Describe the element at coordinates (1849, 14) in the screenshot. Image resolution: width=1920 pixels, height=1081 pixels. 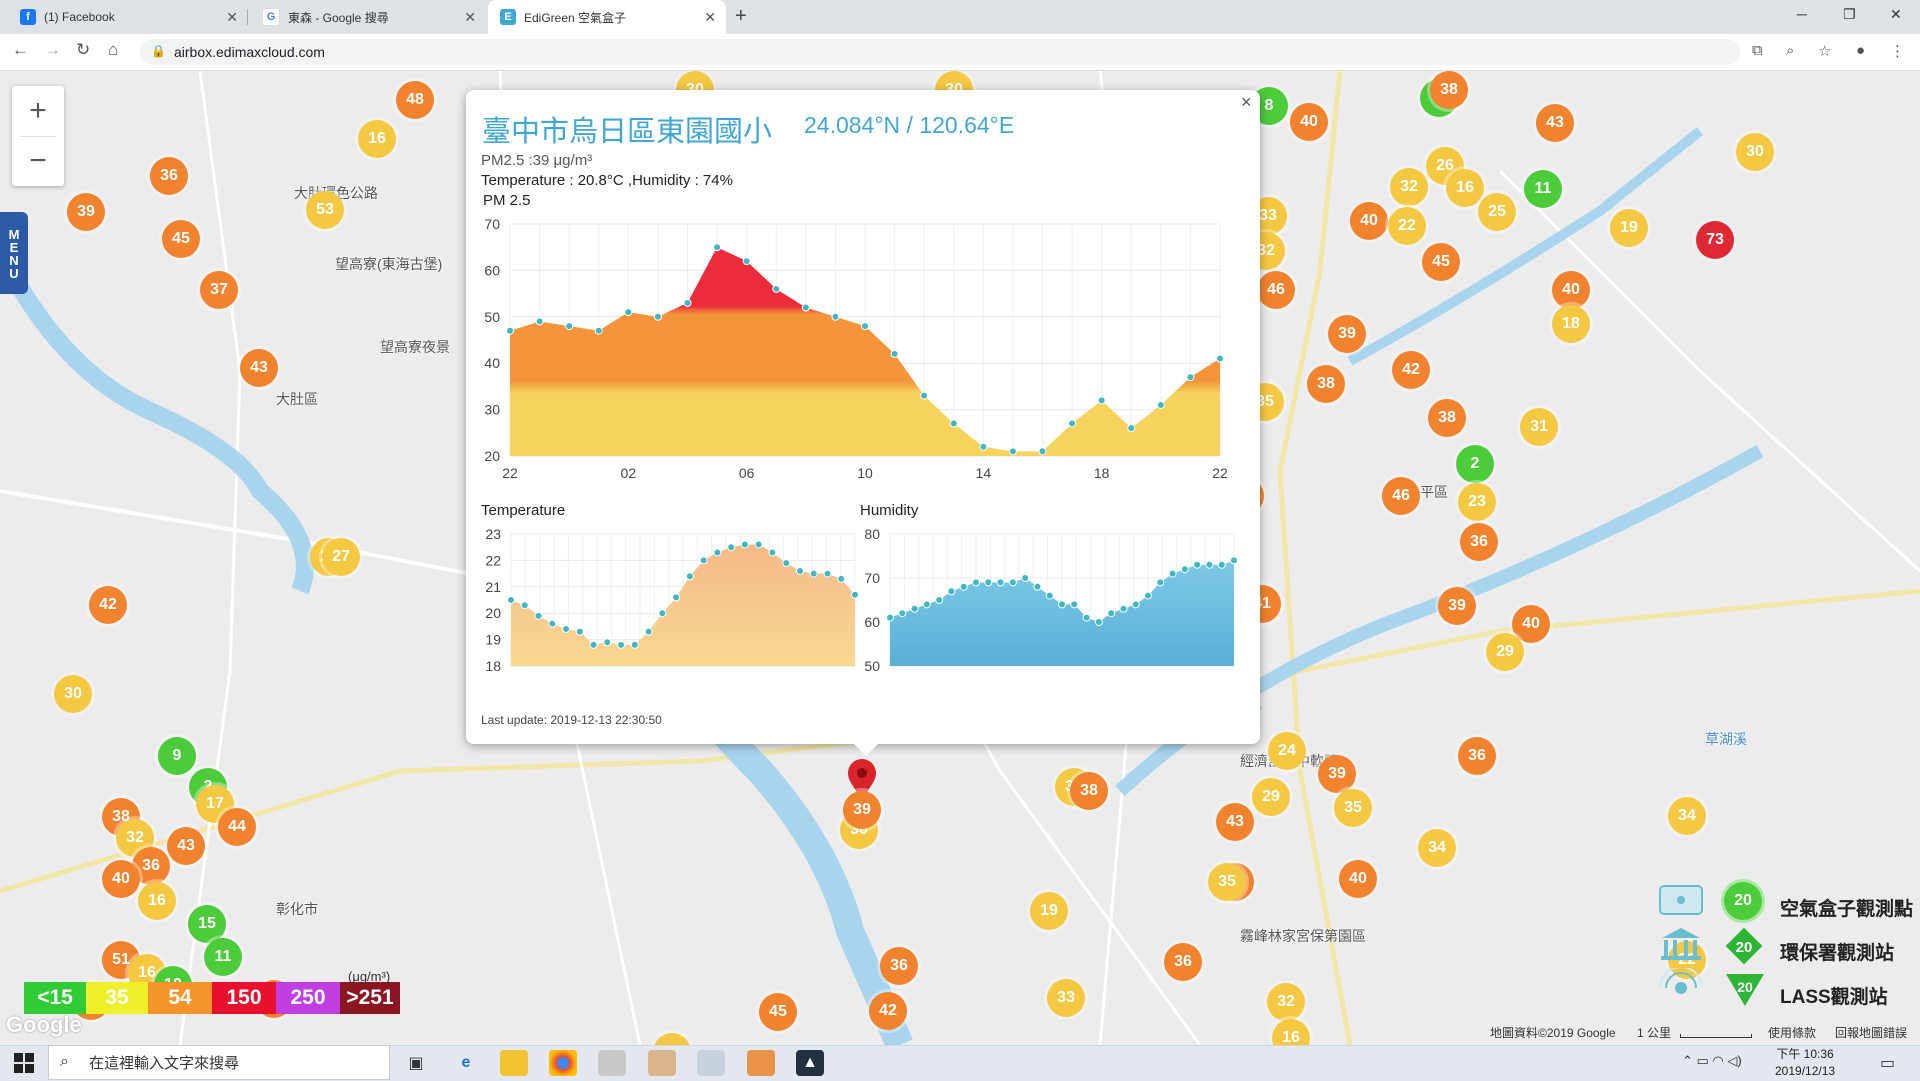
I see `maximize-button: ❐` at that location.